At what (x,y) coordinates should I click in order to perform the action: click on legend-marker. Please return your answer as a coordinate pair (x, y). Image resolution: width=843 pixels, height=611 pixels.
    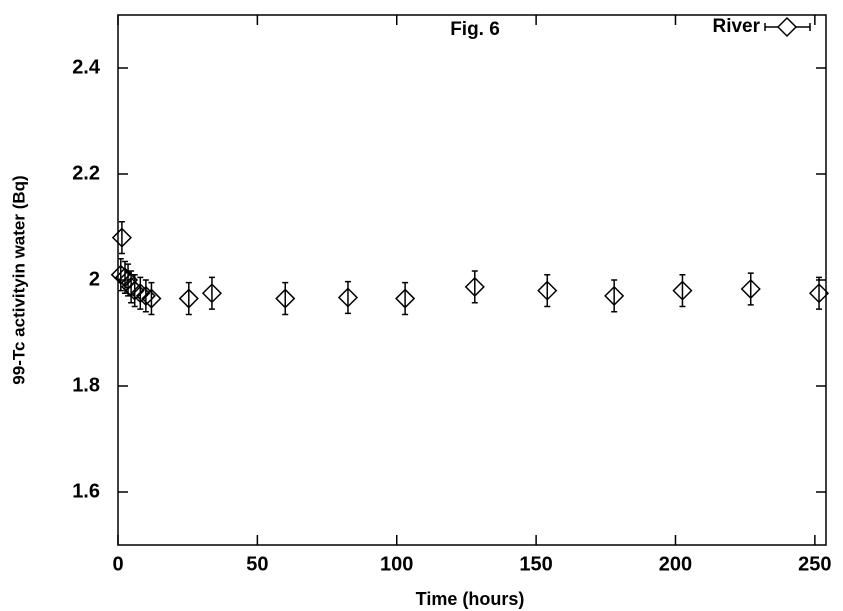
    Looking at the image, I should click on (787, 27).